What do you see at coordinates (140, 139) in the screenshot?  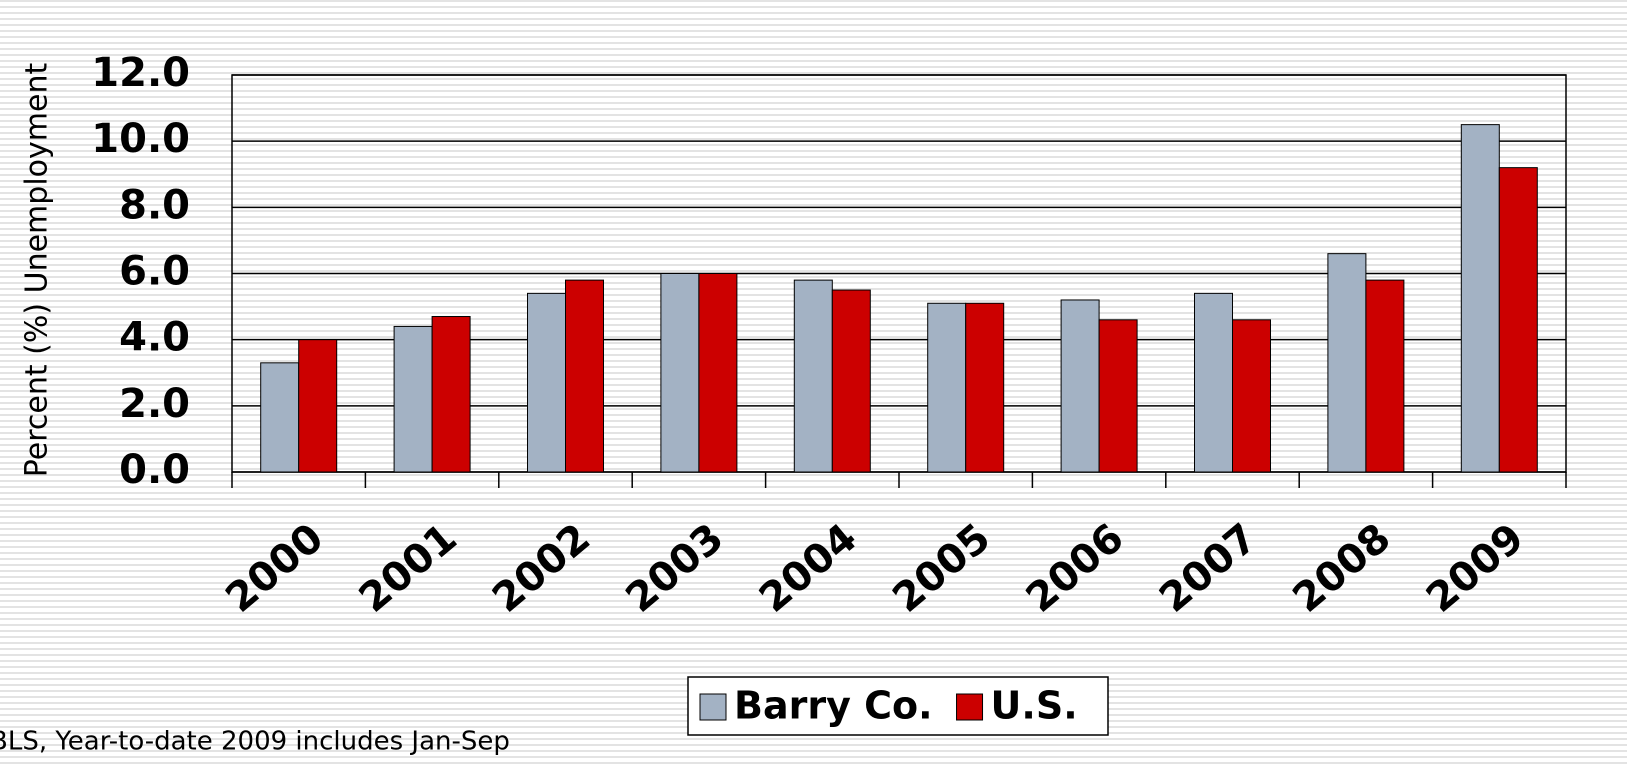 I see `y-tick-label: 10.0` at bounding box center [140, 139].